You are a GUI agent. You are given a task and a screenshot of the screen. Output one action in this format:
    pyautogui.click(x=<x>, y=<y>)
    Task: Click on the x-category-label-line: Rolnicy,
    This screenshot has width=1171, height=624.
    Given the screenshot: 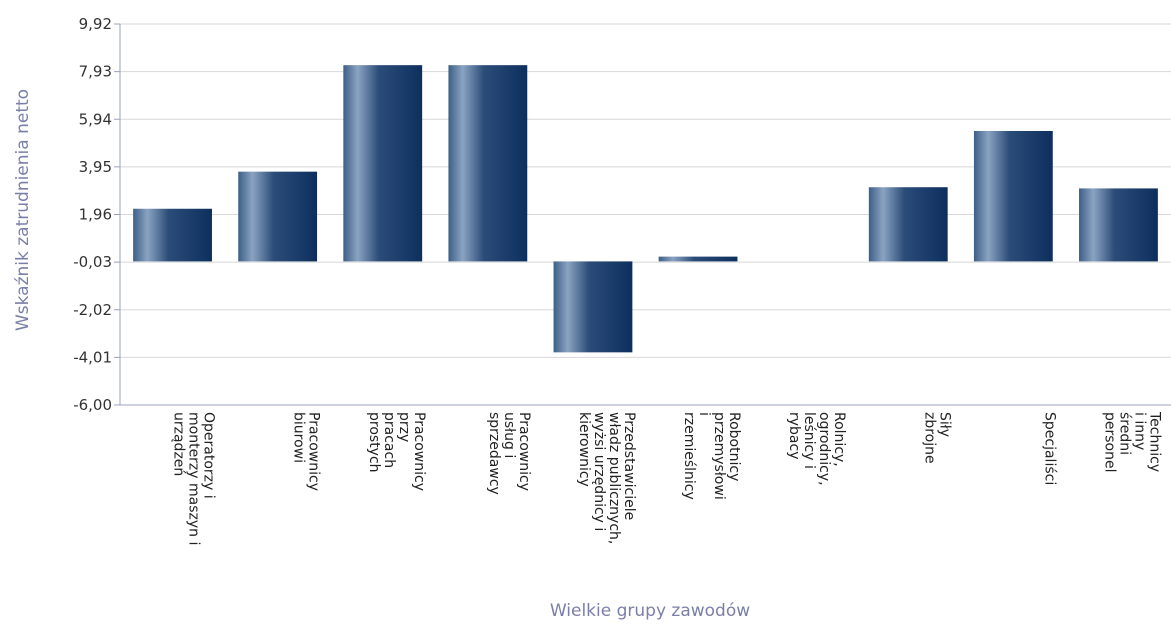 What is the action you would take?
    pyautogui.click(x=839, y=439)
    